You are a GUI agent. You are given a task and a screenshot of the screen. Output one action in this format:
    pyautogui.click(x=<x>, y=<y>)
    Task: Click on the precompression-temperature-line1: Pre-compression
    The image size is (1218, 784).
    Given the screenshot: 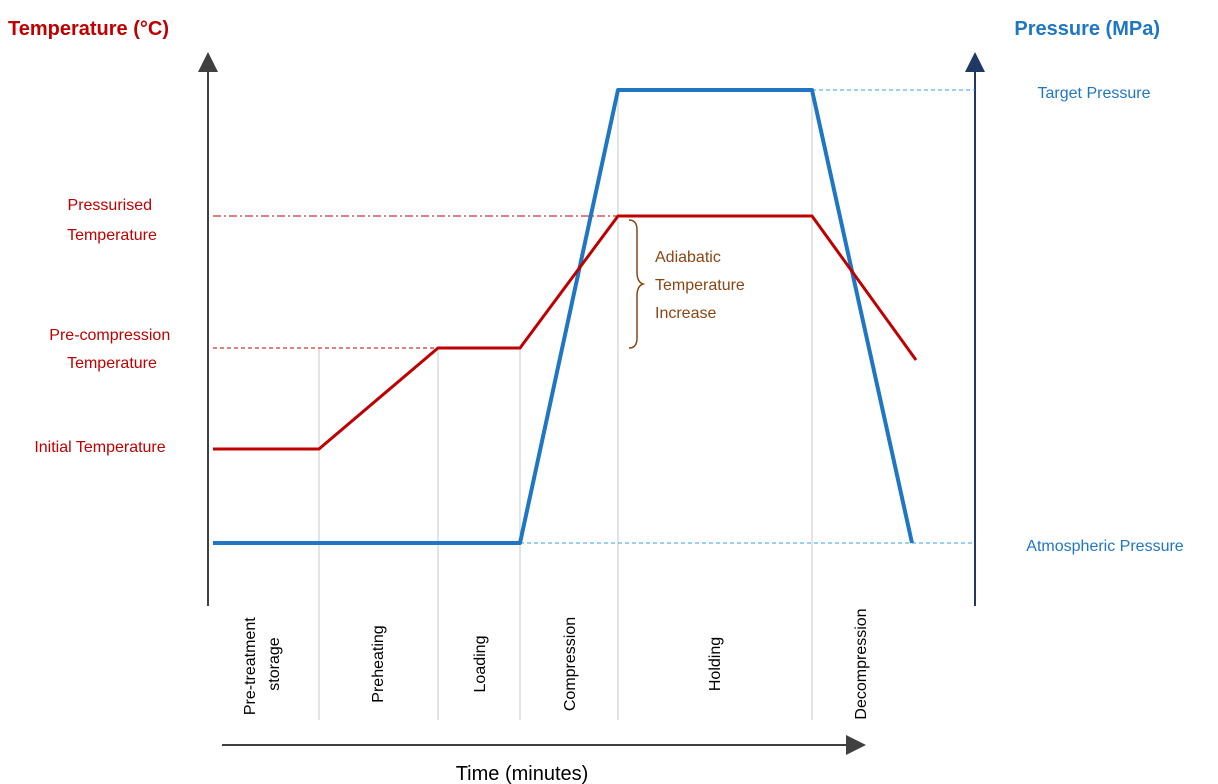 What is the action you would take?
    pyautogui.click(x=109, y=335)
    